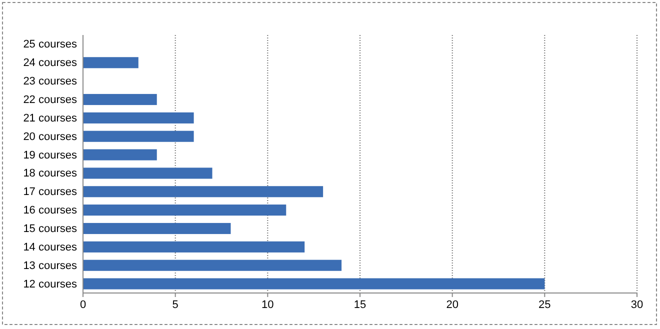 The image size is (660, 329). I want to click on y-tick-label: 16 courses, so click(50, 210).